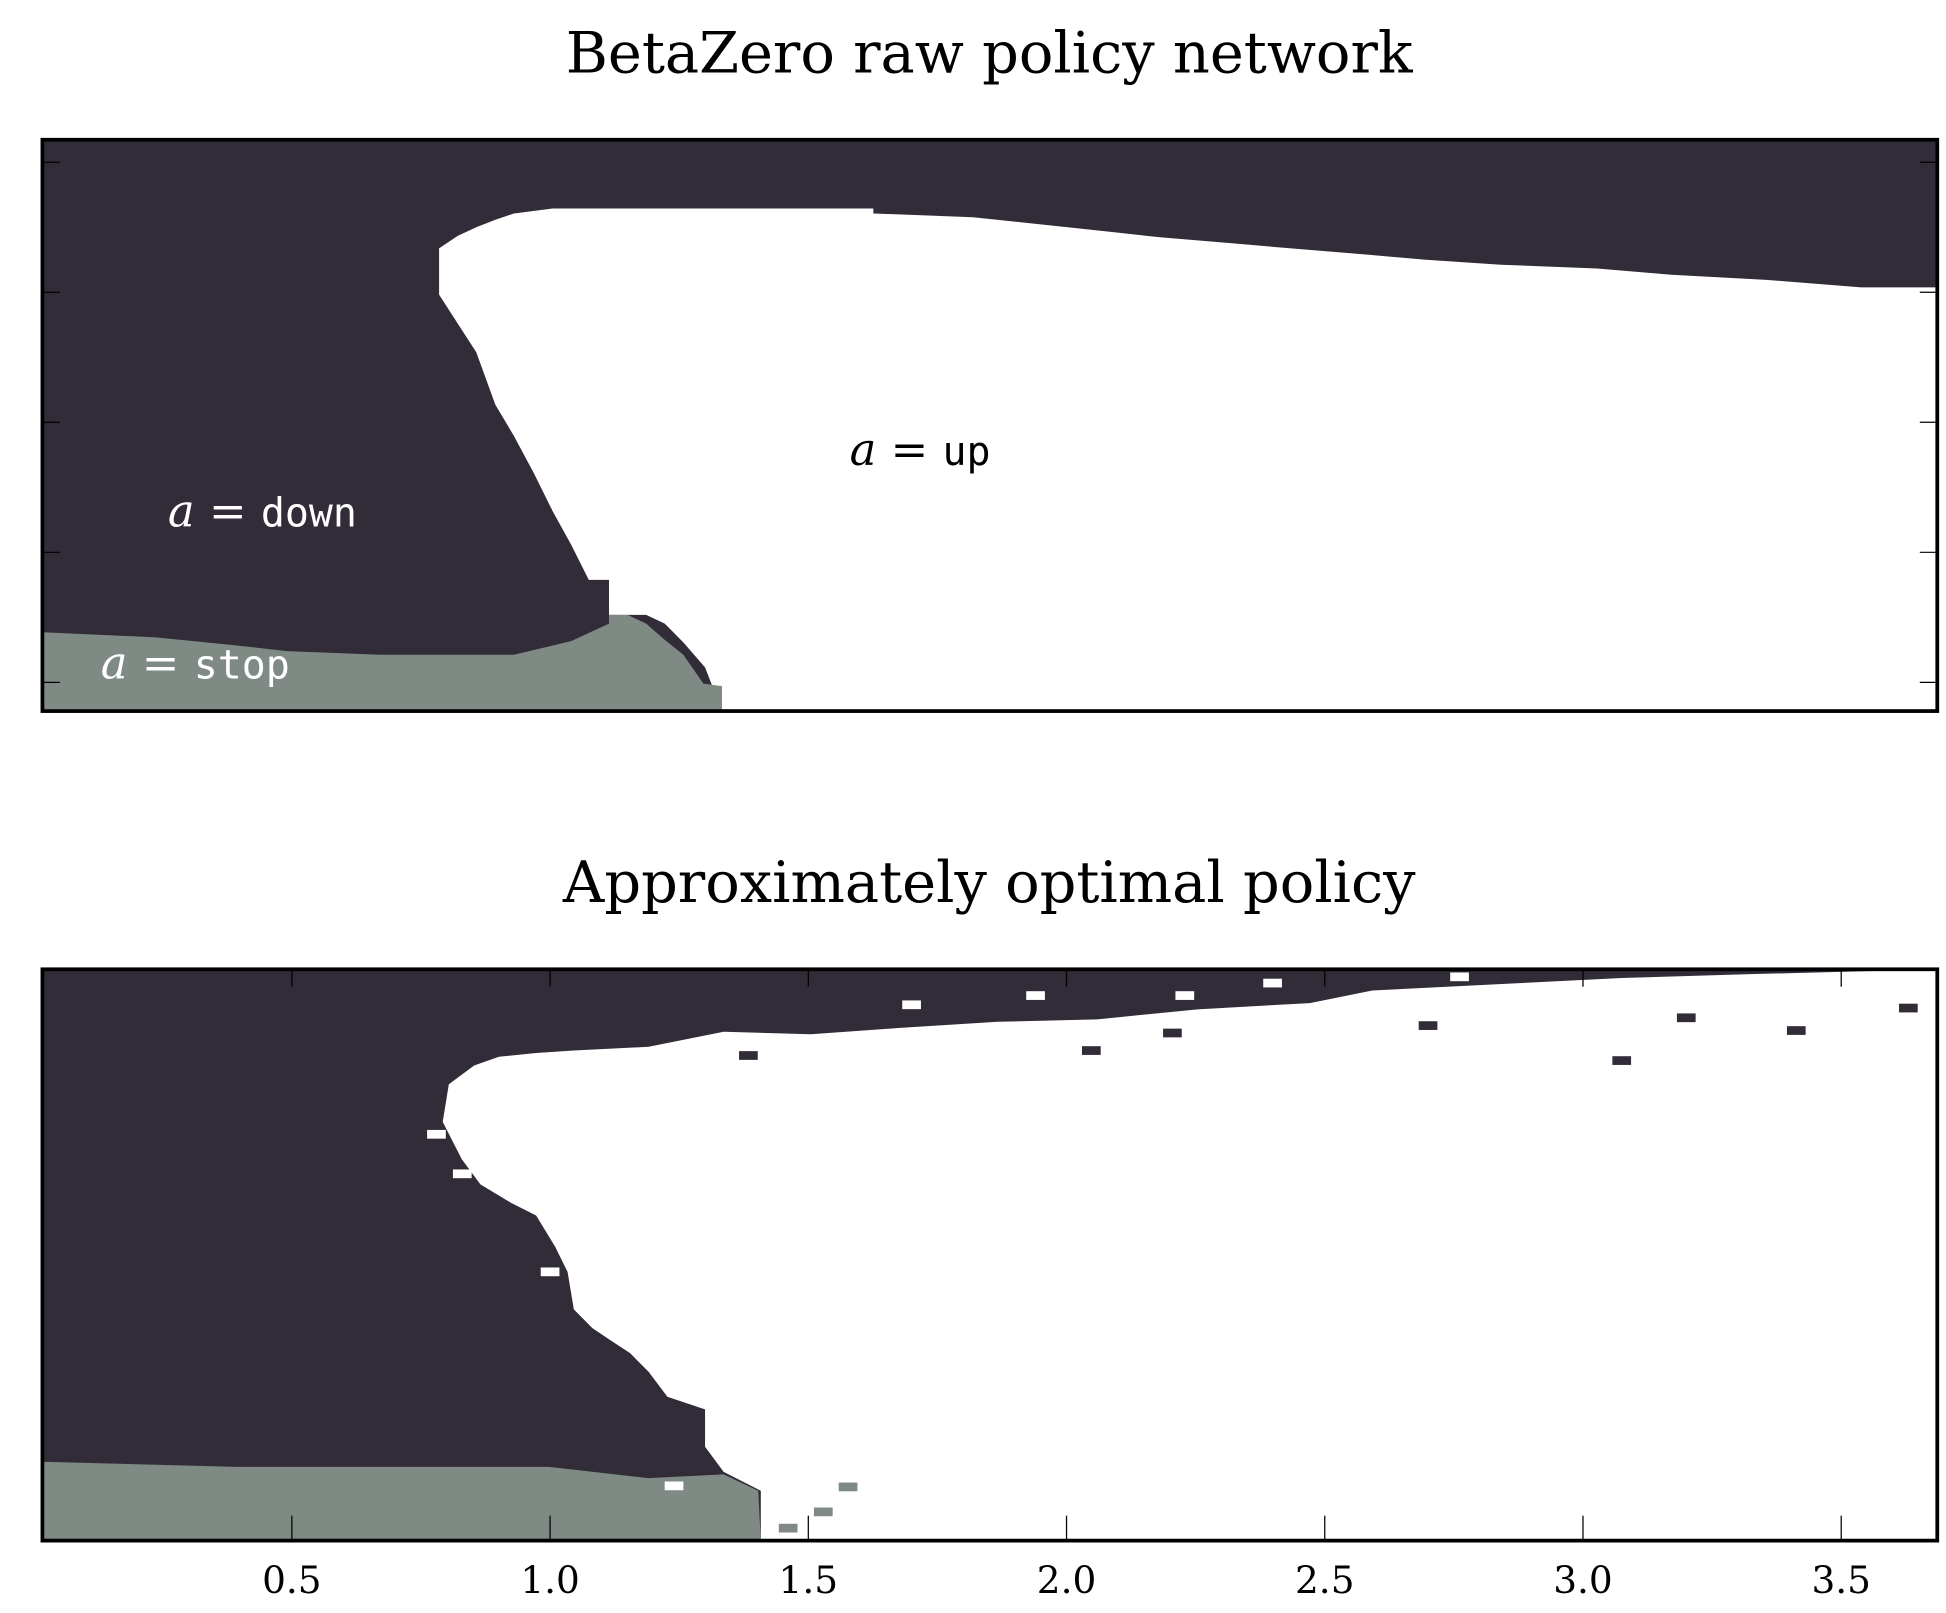  I want to click on x-tick-label: 2.0, so click(1066, 1580).